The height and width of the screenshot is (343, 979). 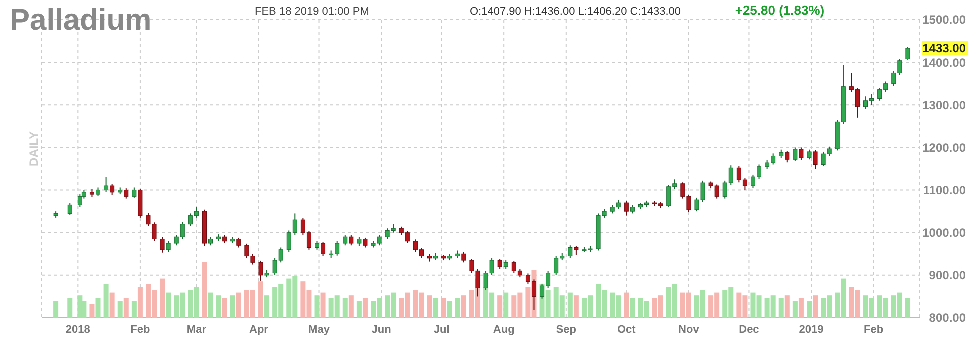 What do you see at coordinates (944, 147) in the screenshot?
I see `y-tick-label: 1200.00` at bounding box center [944, 147].